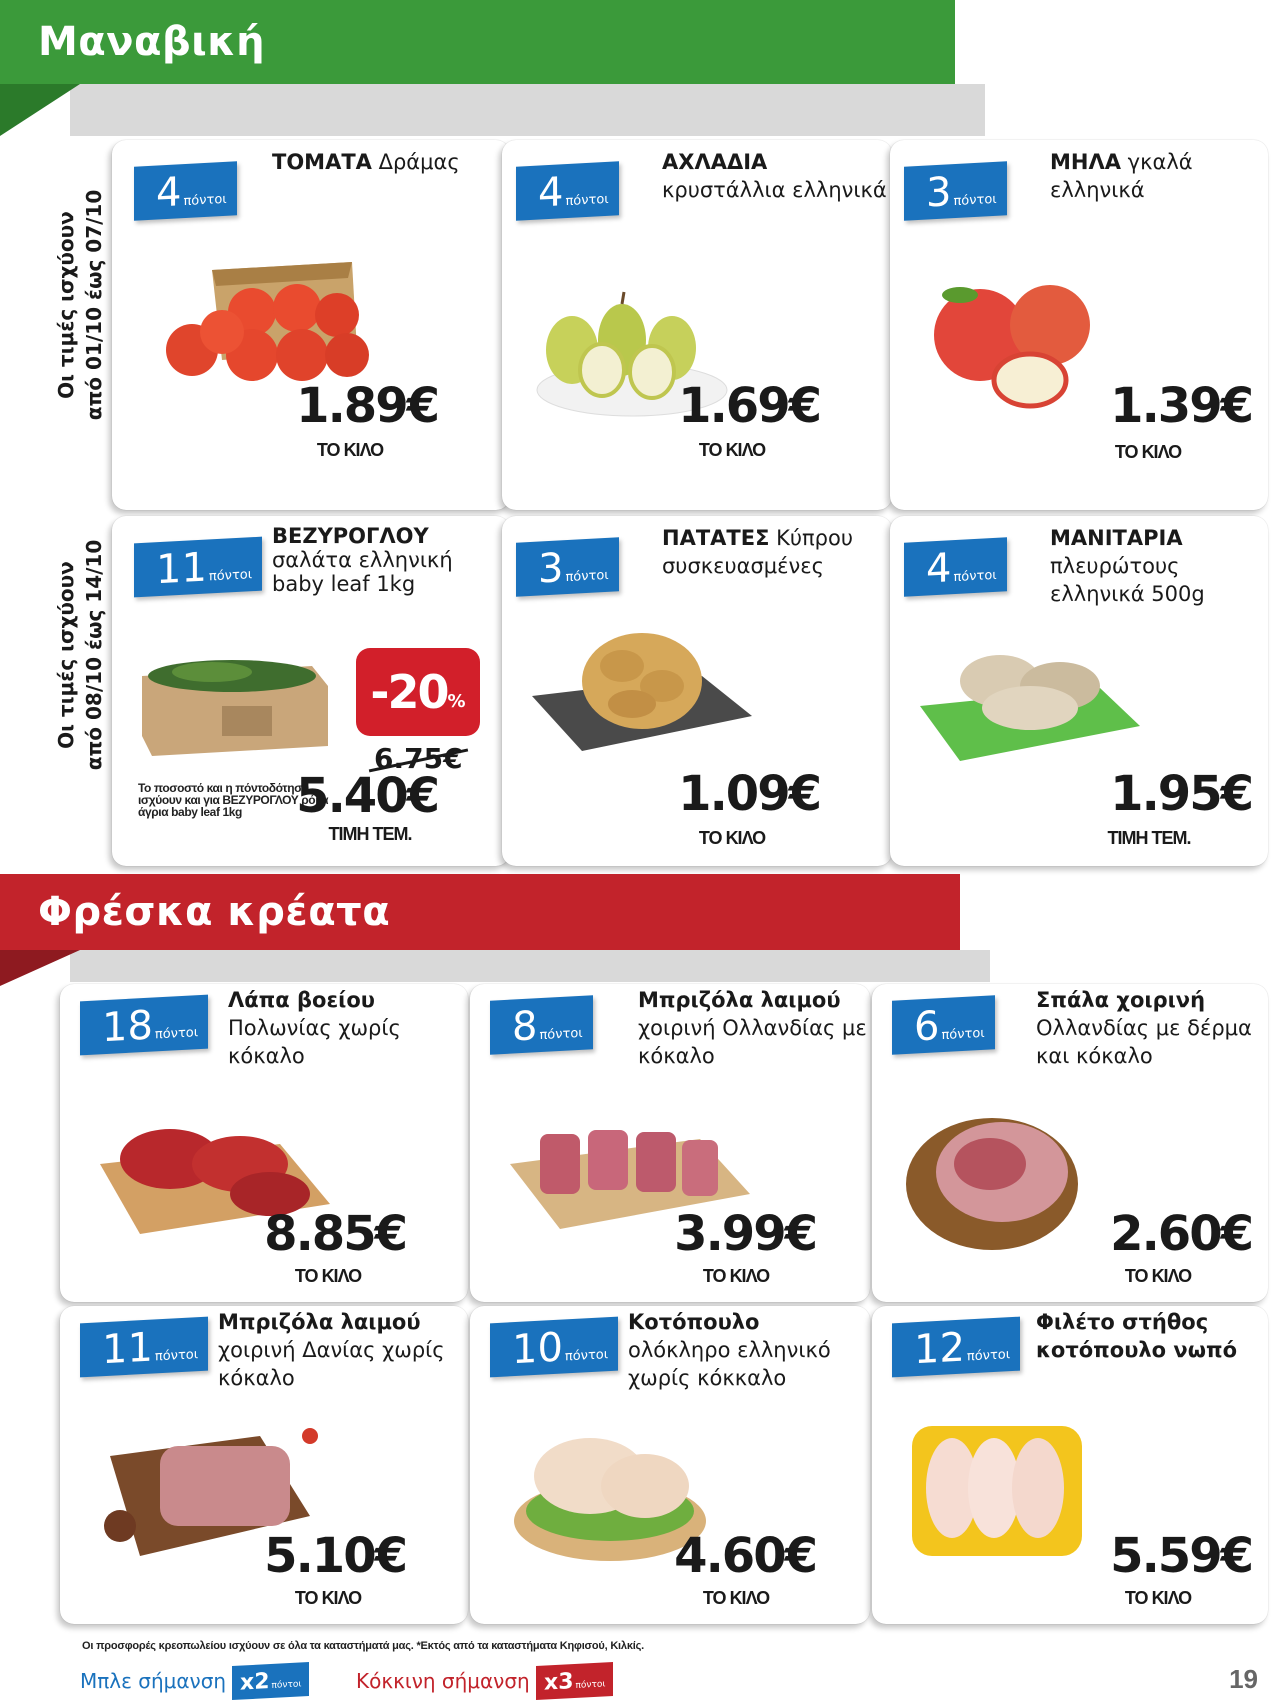 The width and height of the screenshot is (1280, 1707). Describe the element at coordinates (255, 1682) in the screenshot. I see `multiplier-value: x2` at that location.